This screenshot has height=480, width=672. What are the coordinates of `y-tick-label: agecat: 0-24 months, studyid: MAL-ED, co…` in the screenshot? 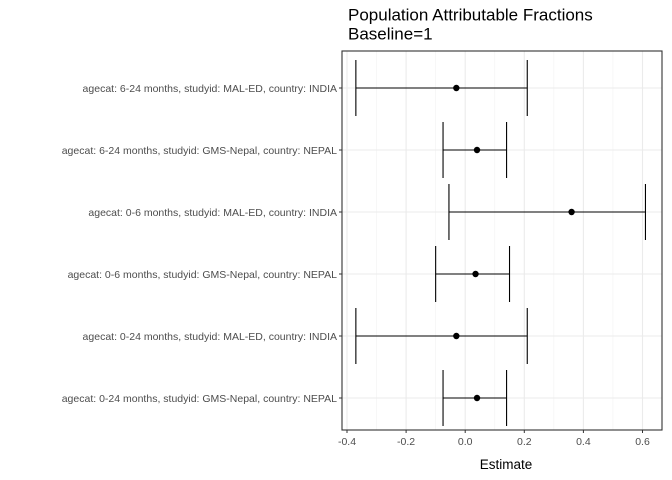 It's located at (210, 337).